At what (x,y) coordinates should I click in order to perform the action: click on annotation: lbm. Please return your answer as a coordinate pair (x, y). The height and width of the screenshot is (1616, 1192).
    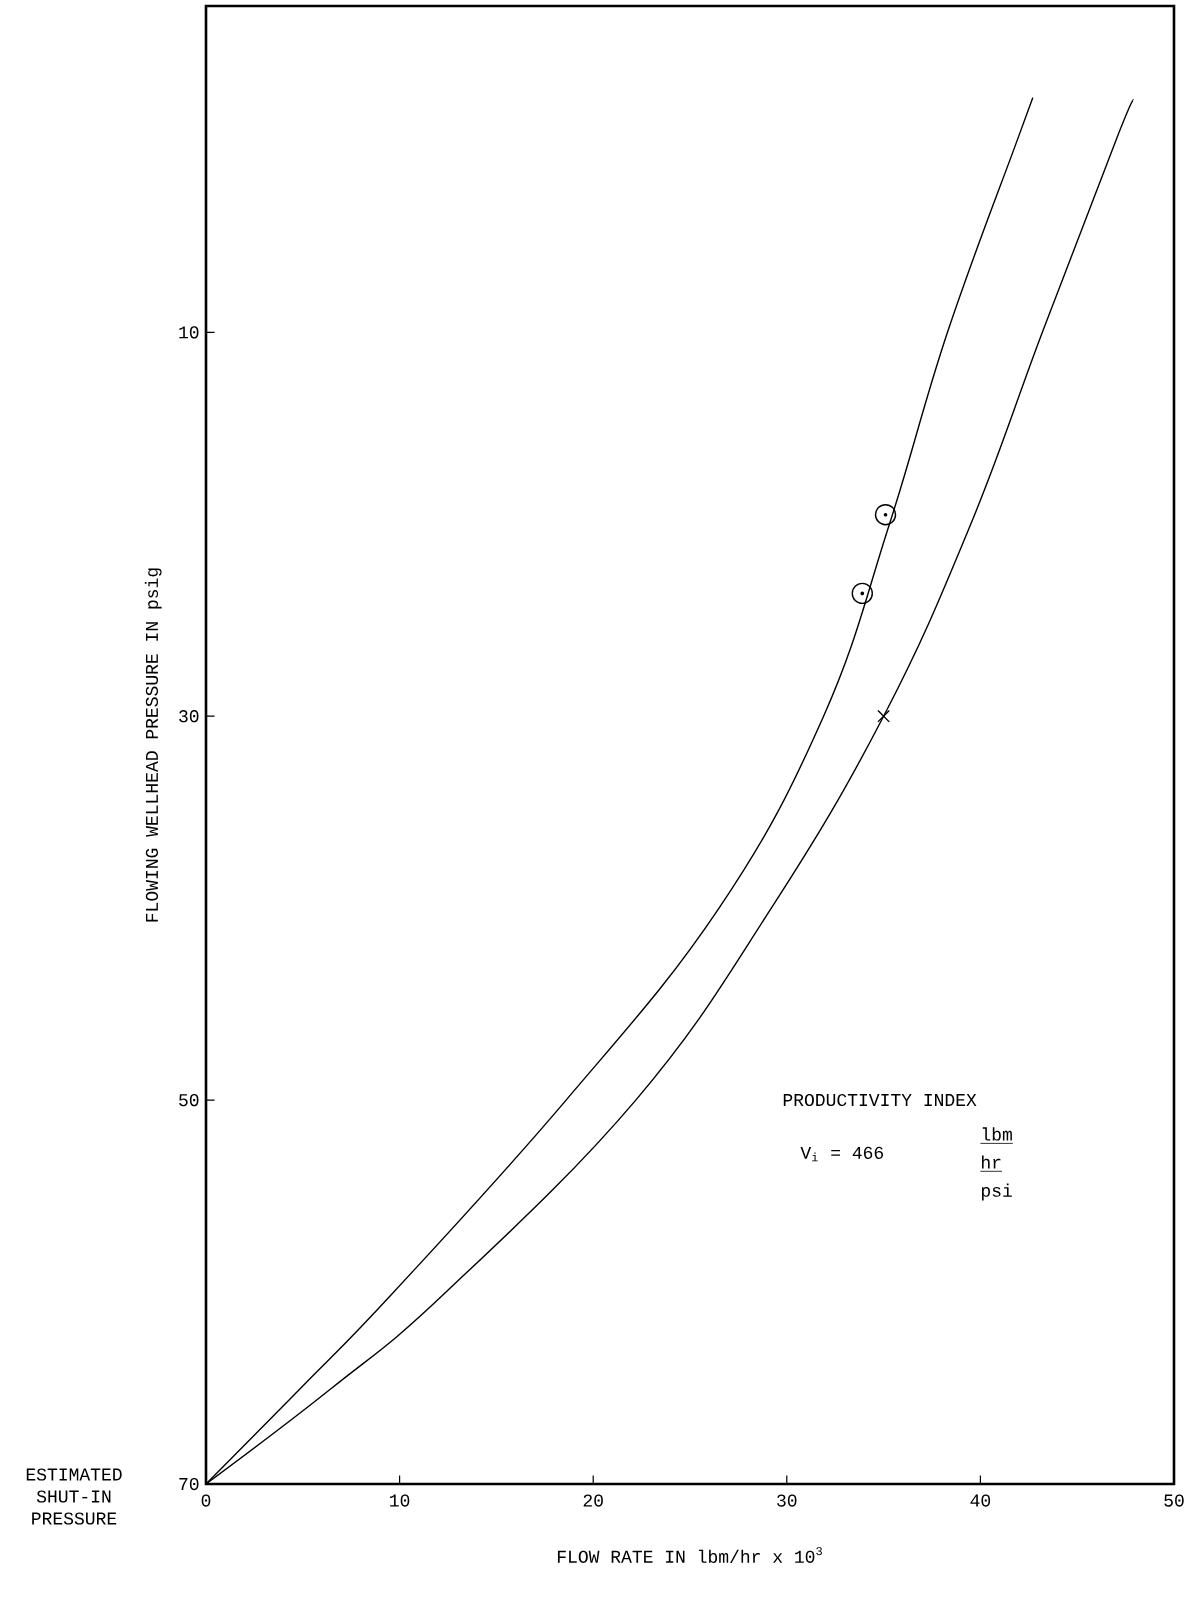
    Looking at the image, I should click on (997, 1134).